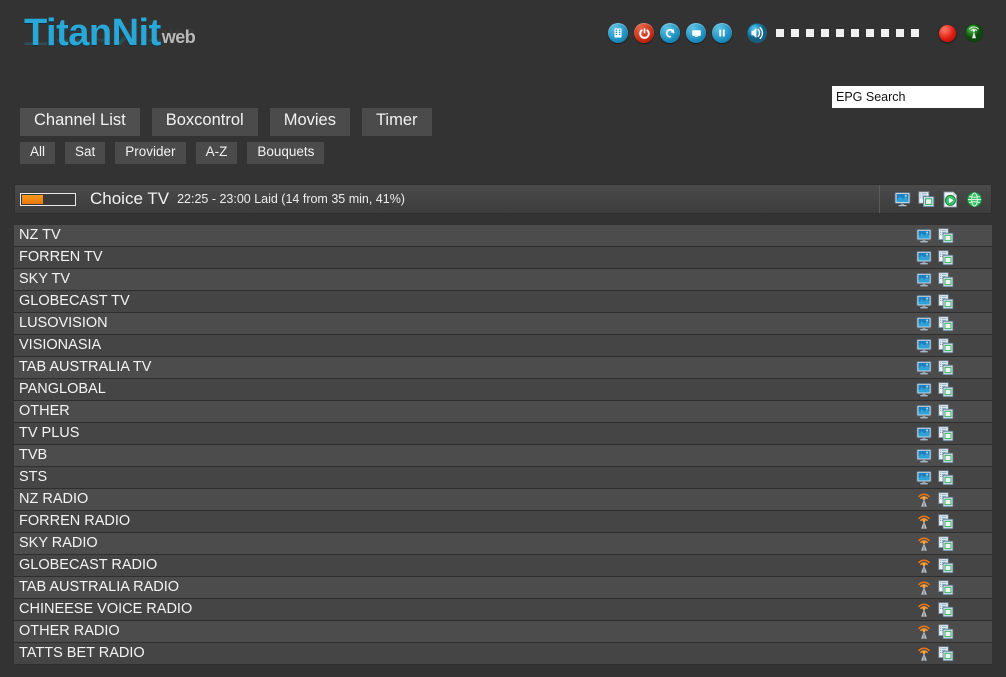 The image size is (1006, 677). What do you see at coordinates (150, 153) in the screenshot?
I see `tab-filter-provider: Provider` at bounding box center [150, 153].